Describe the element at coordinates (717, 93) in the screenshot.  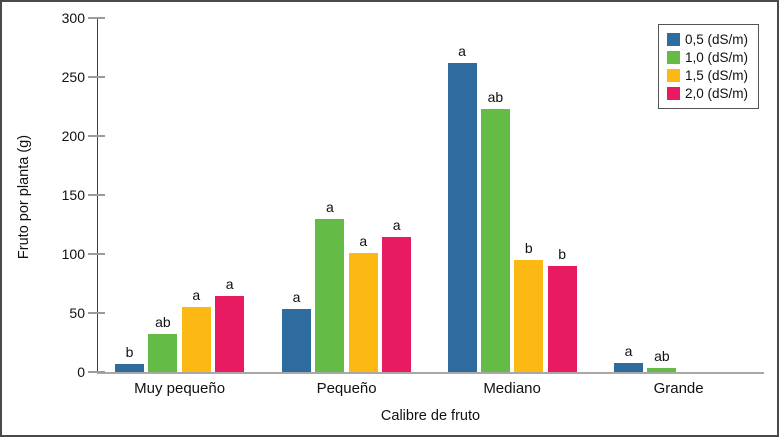
I see `legend-label: 2,0 (dS/m)` at that location.